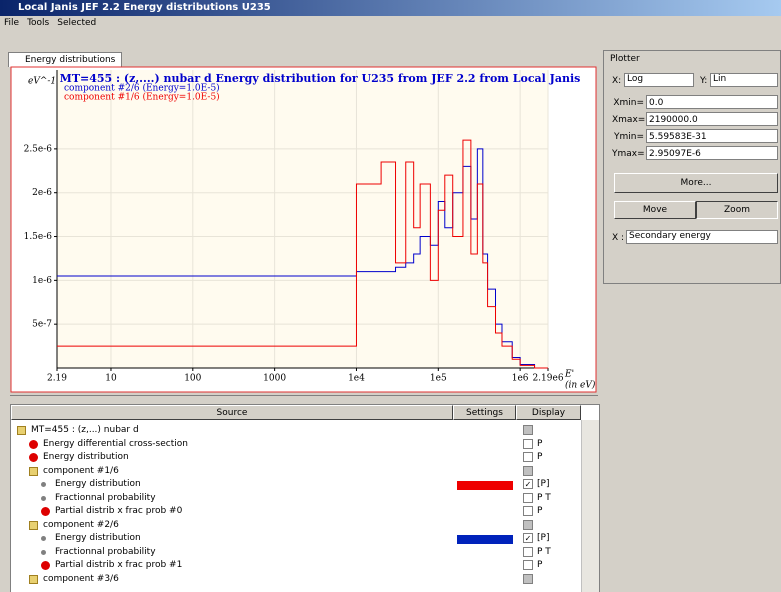  What do you see at coordinates (192, 379) in the screenshot?
I see `x-tick-label: 100` at bounding box center [192, 379].